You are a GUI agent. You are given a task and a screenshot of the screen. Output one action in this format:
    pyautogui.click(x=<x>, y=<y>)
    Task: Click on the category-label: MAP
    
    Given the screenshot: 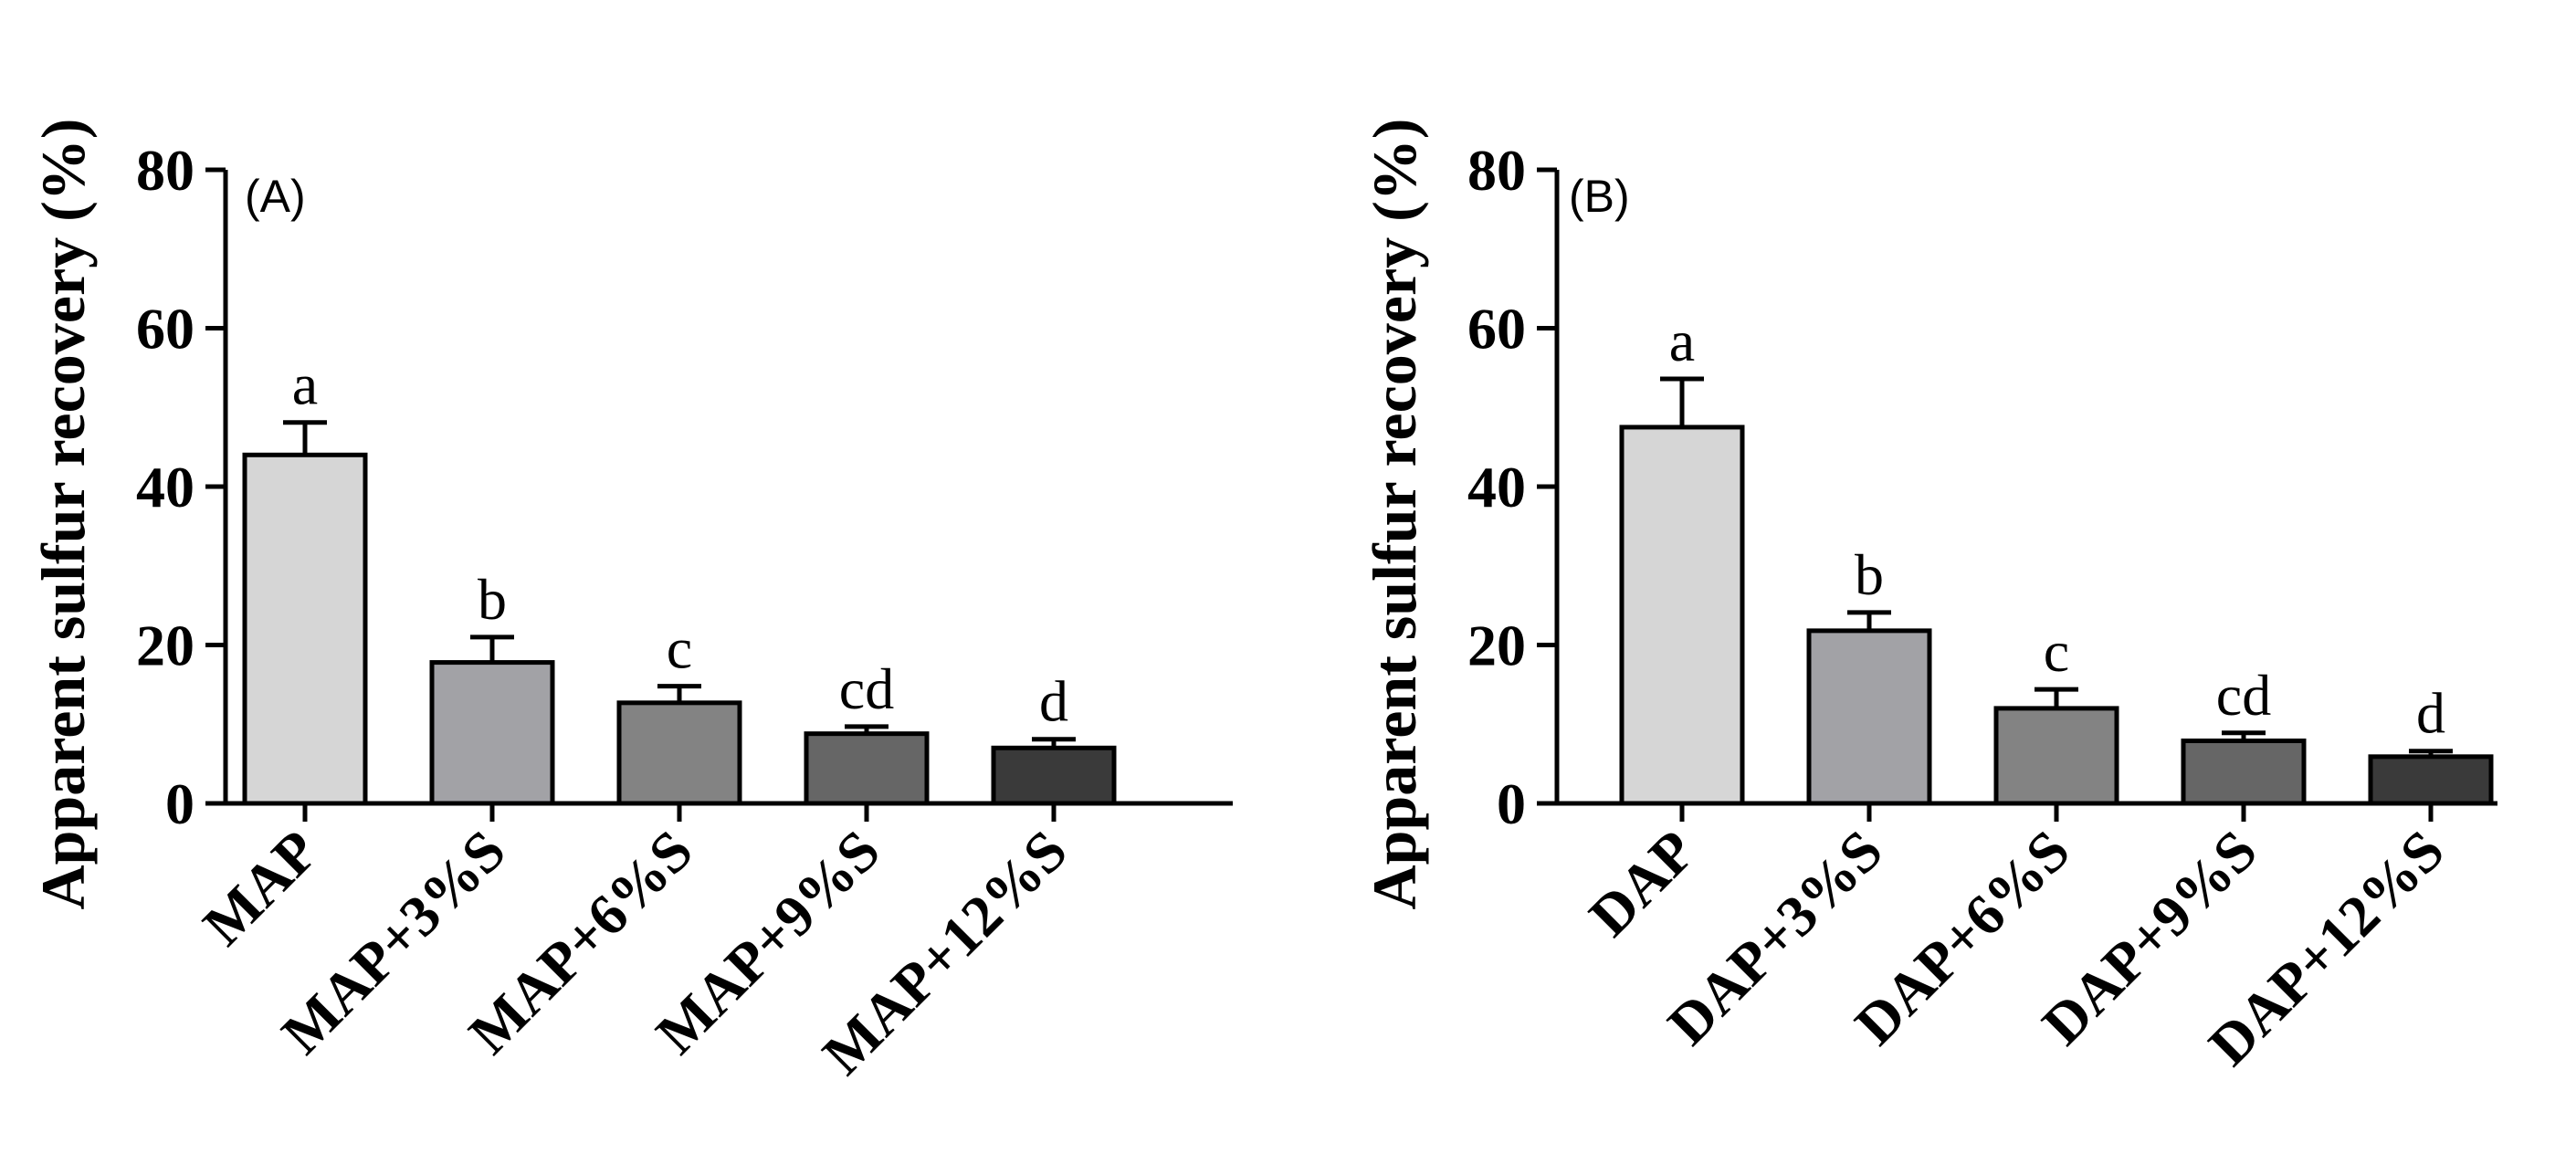 What is the action you would take?
    pyautogui.click(x=261, y=888)
    